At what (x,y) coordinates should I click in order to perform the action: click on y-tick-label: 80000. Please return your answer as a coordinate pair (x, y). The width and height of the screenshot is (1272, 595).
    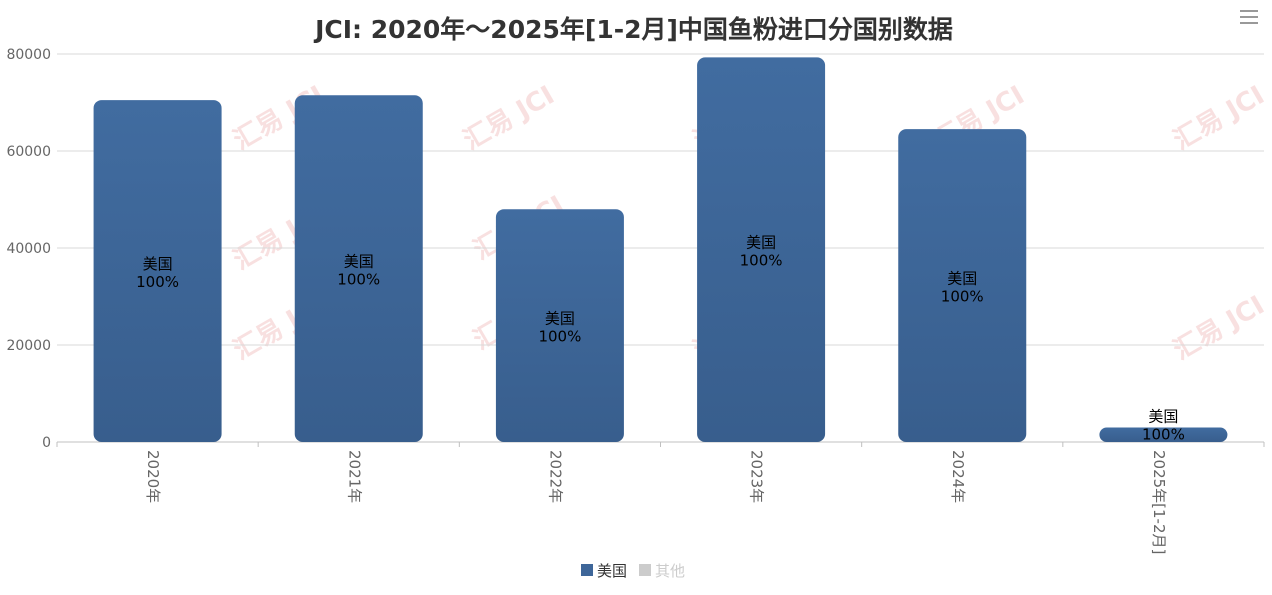
    Looking at the image, I should click on (28, 55).